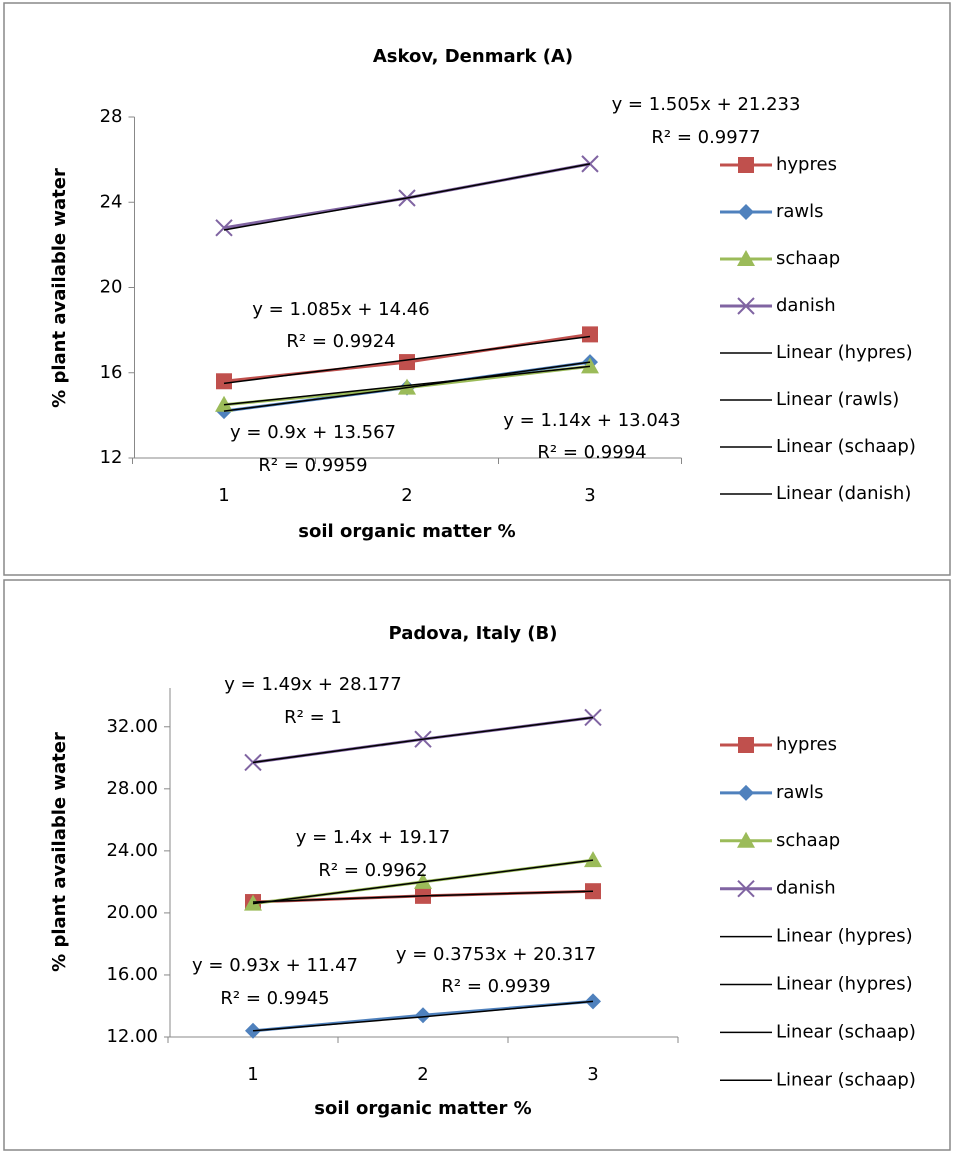 The width and height of the screenshot is (955, 1152). What do you see at coordinates (837, 399) in the screenshot?
I see `legend-label: Linear (rawls)` at bounding box center [837, 399].